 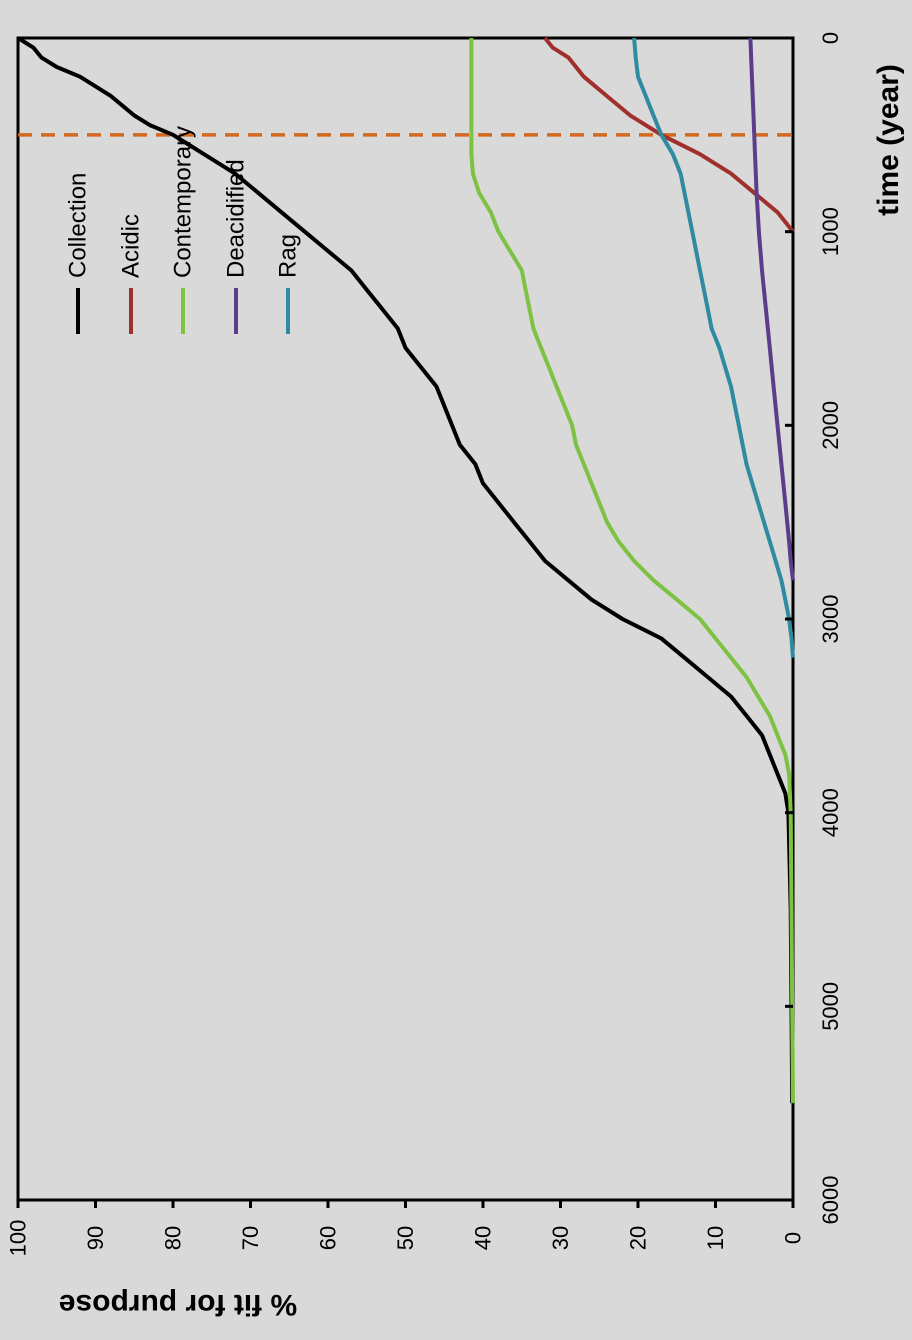 What do you see at coordinates (830, 619) in the screenshot?
I see `x-tick-label: 3000` at bounding box center [830, 619].